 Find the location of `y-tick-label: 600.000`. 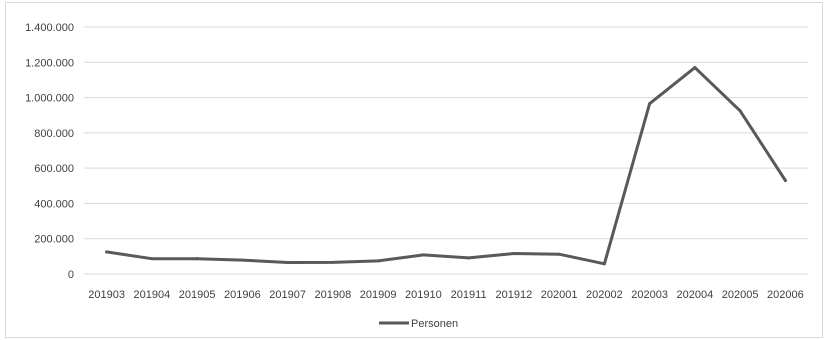

y-tick-label: 600.000 is located at coordinates (54, 169).